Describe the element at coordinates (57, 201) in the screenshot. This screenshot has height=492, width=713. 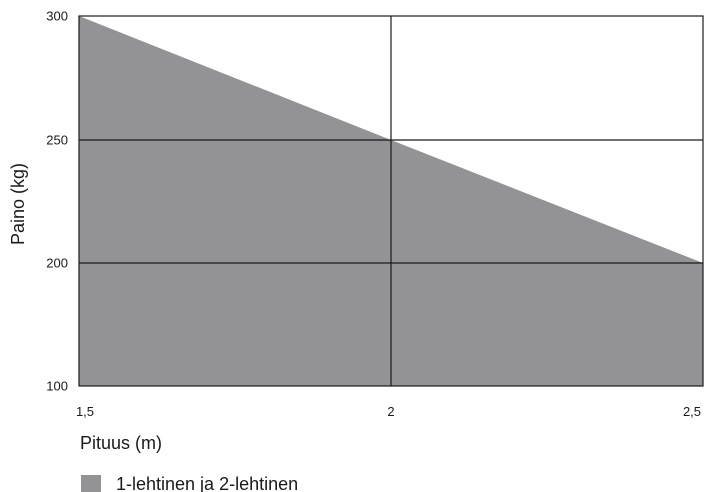
I see `y-tick-labels: 100 200 250 300` at that location.